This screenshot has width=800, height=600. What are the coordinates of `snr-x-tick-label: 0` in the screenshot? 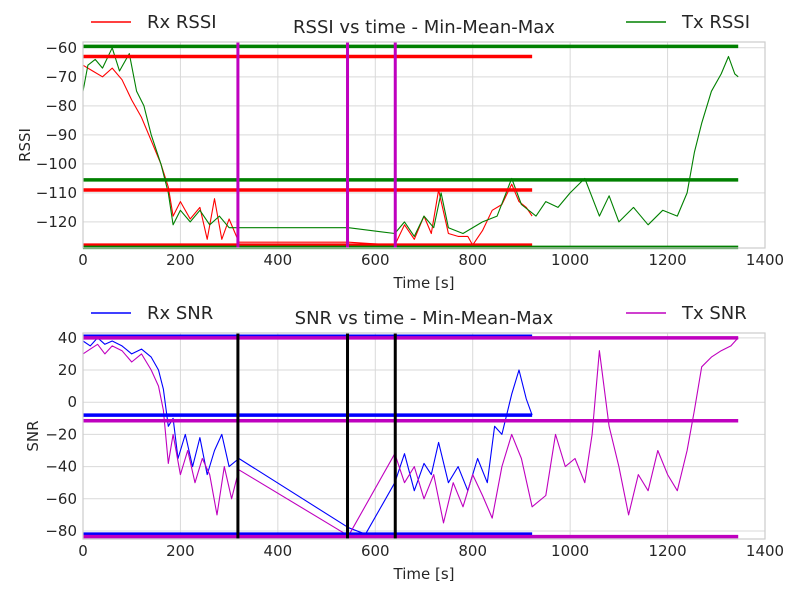 It's located at (83, 551).